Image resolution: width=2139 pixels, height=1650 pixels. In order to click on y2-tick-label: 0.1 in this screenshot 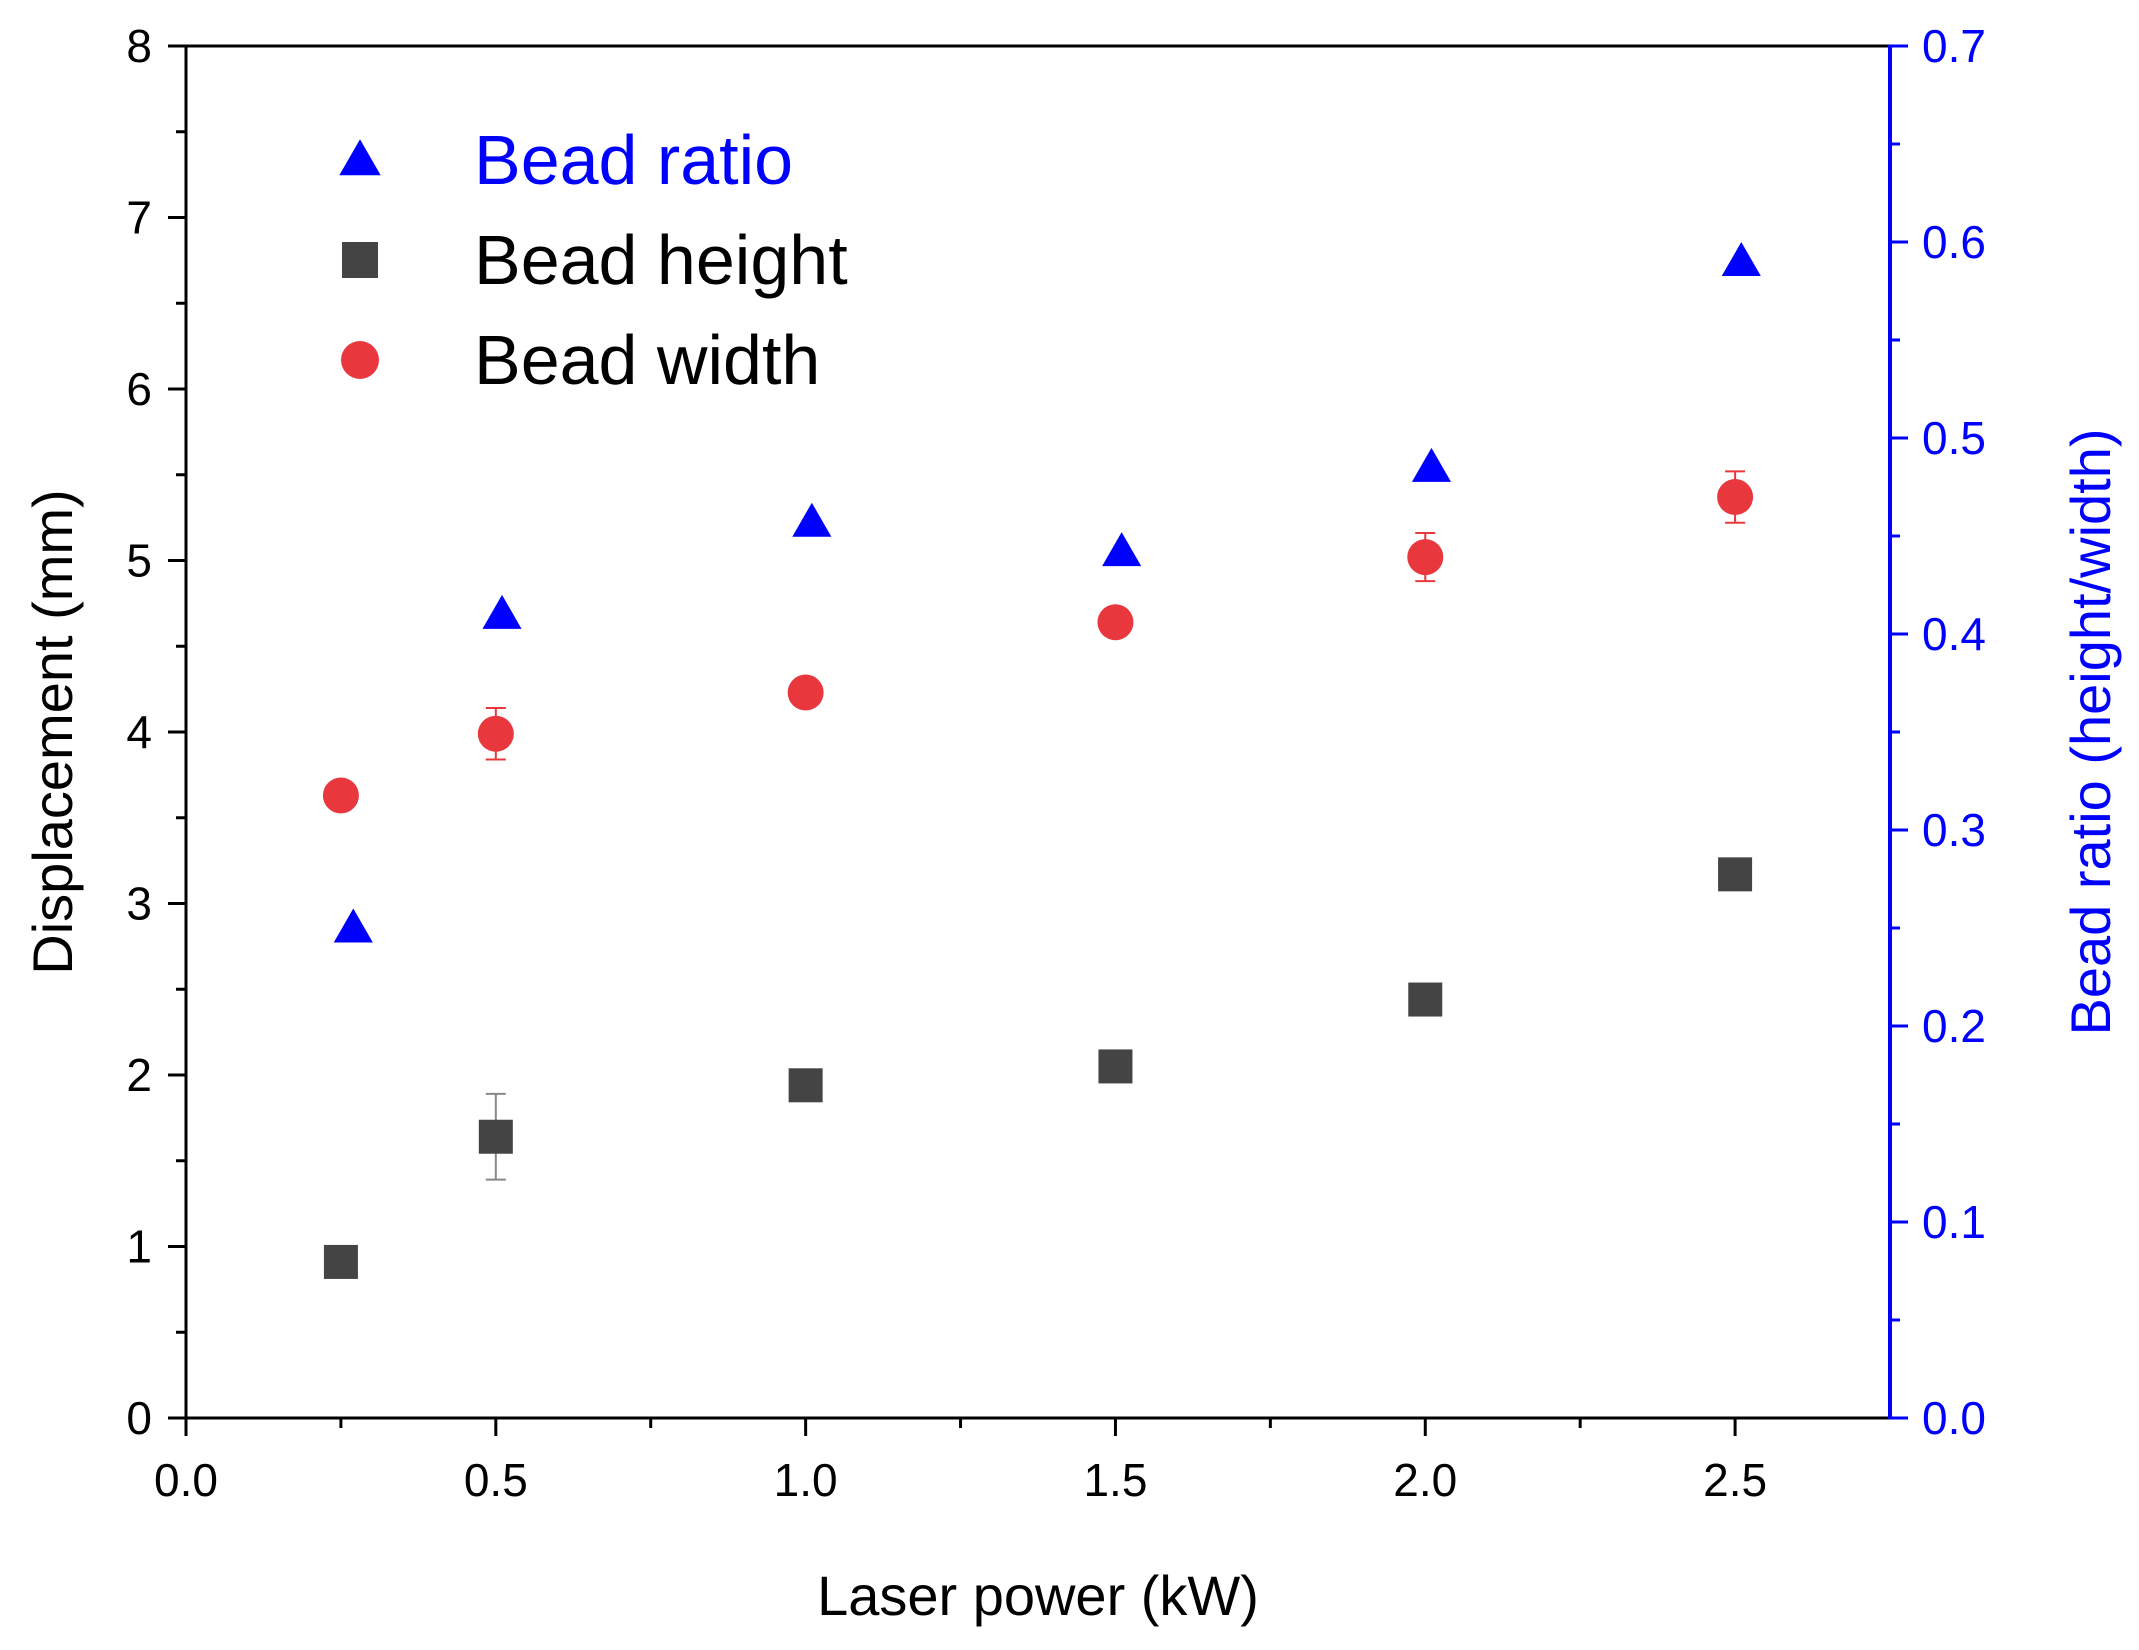, I will do `click(1954, 1222)`.